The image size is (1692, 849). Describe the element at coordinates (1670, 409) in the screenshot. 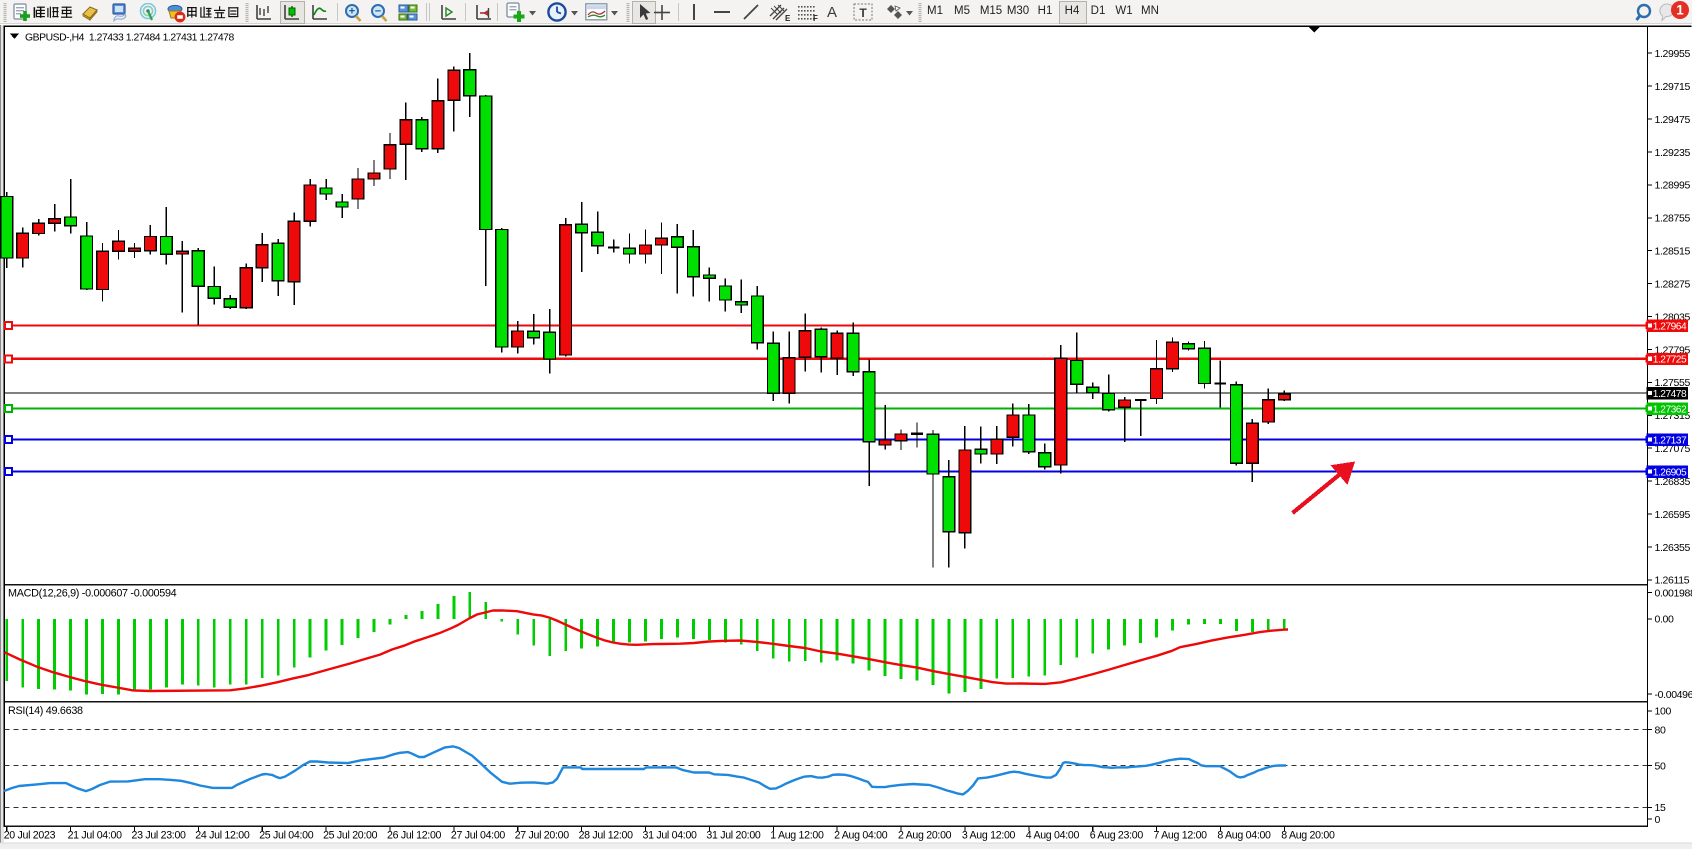

I see `svg-text: 1.27362` at that location.